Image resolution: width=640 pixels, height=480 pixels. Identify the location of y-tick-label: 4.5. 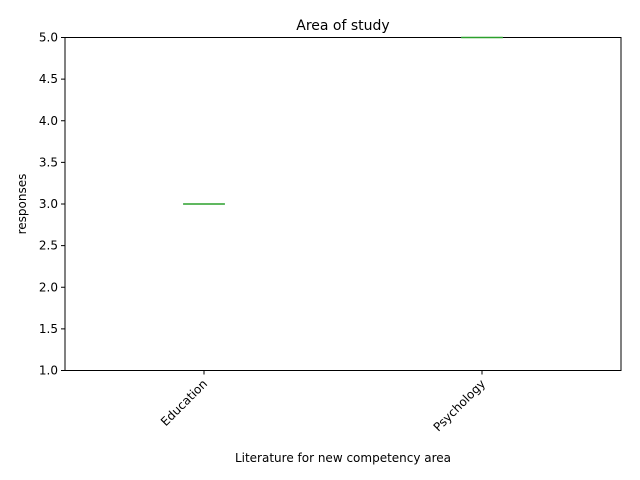
(48, 79).